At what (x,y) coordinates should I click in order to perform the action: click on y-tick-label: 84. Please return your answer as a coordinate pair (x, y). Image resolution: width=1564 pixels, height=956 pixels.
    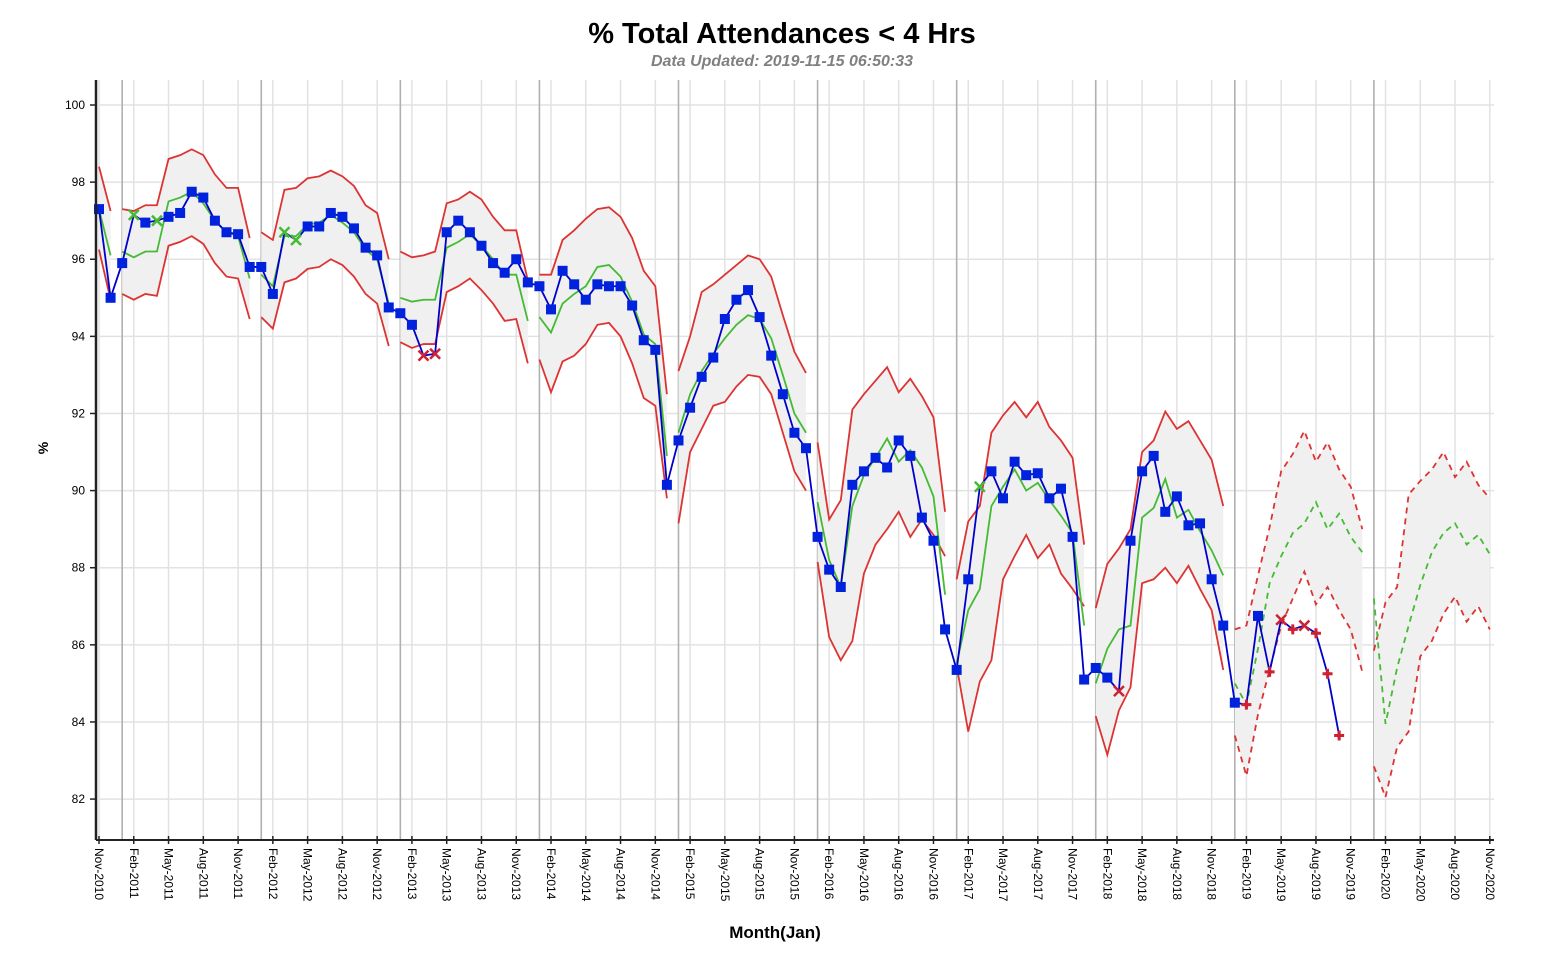
    Looking at the image, I should click on (79, 722).